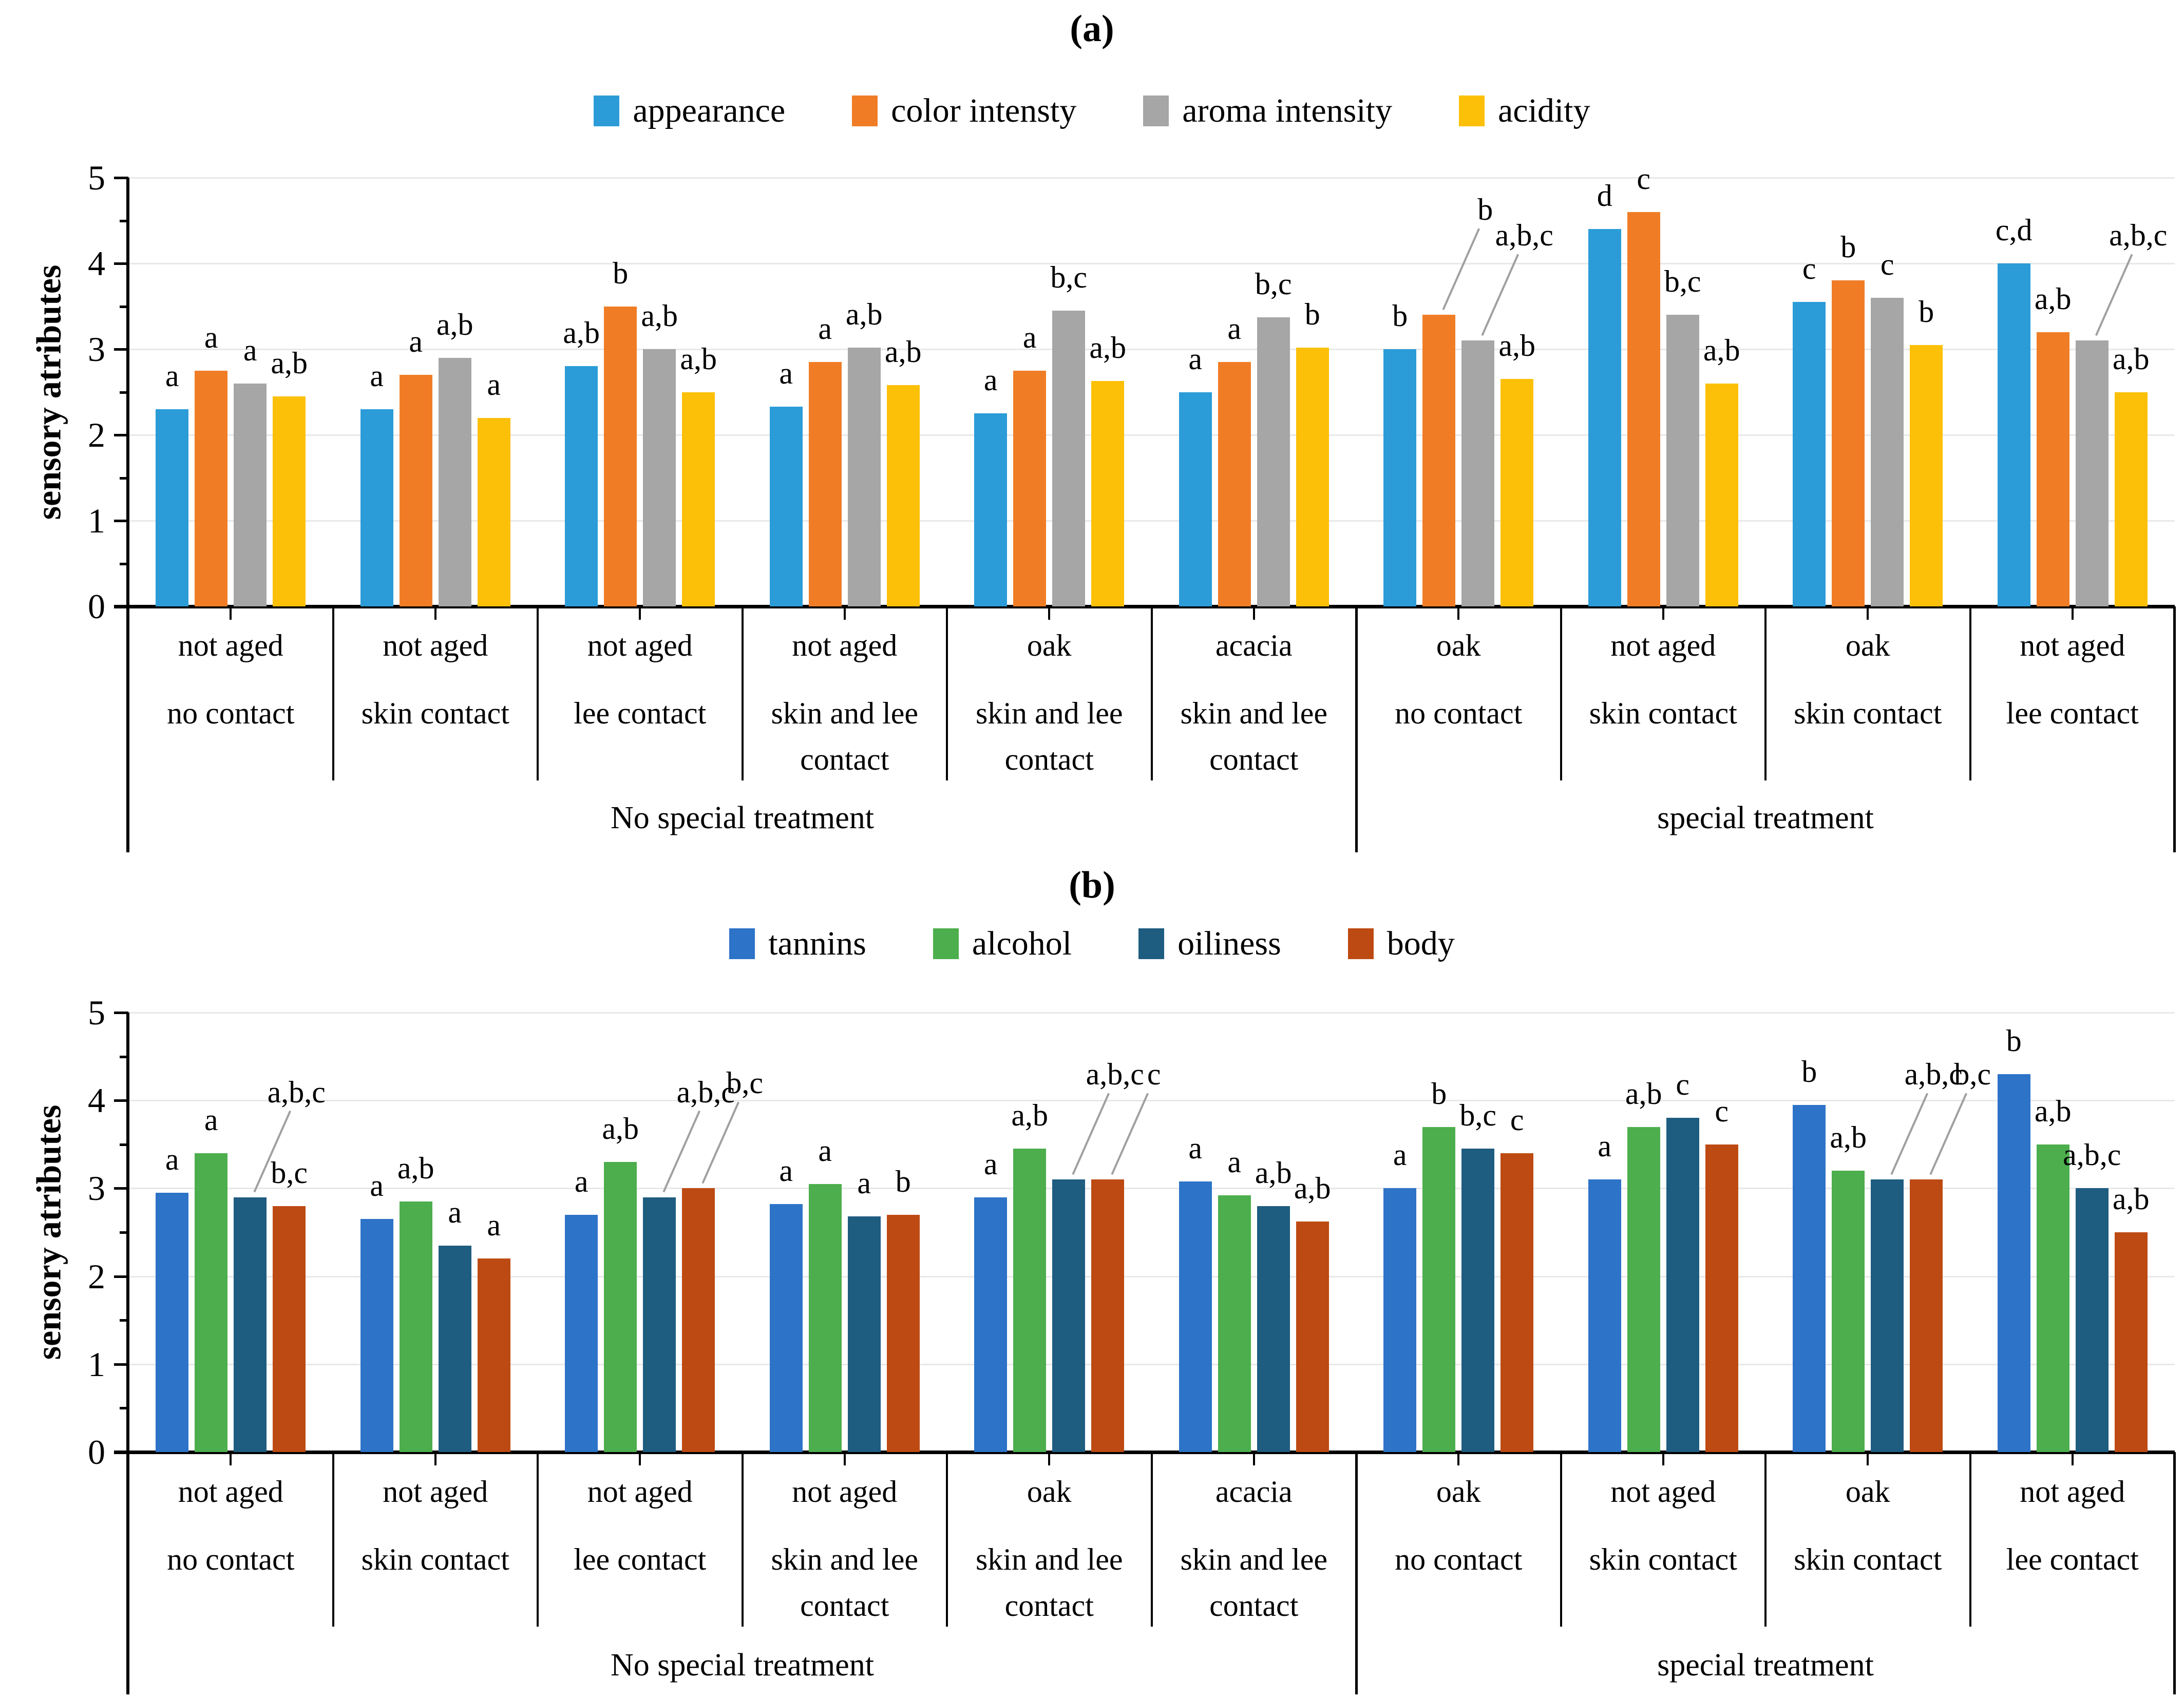 The image size is (2184, 1698). I want to click on panel-a-treatment-label: No special treatment, so click(742, 818).